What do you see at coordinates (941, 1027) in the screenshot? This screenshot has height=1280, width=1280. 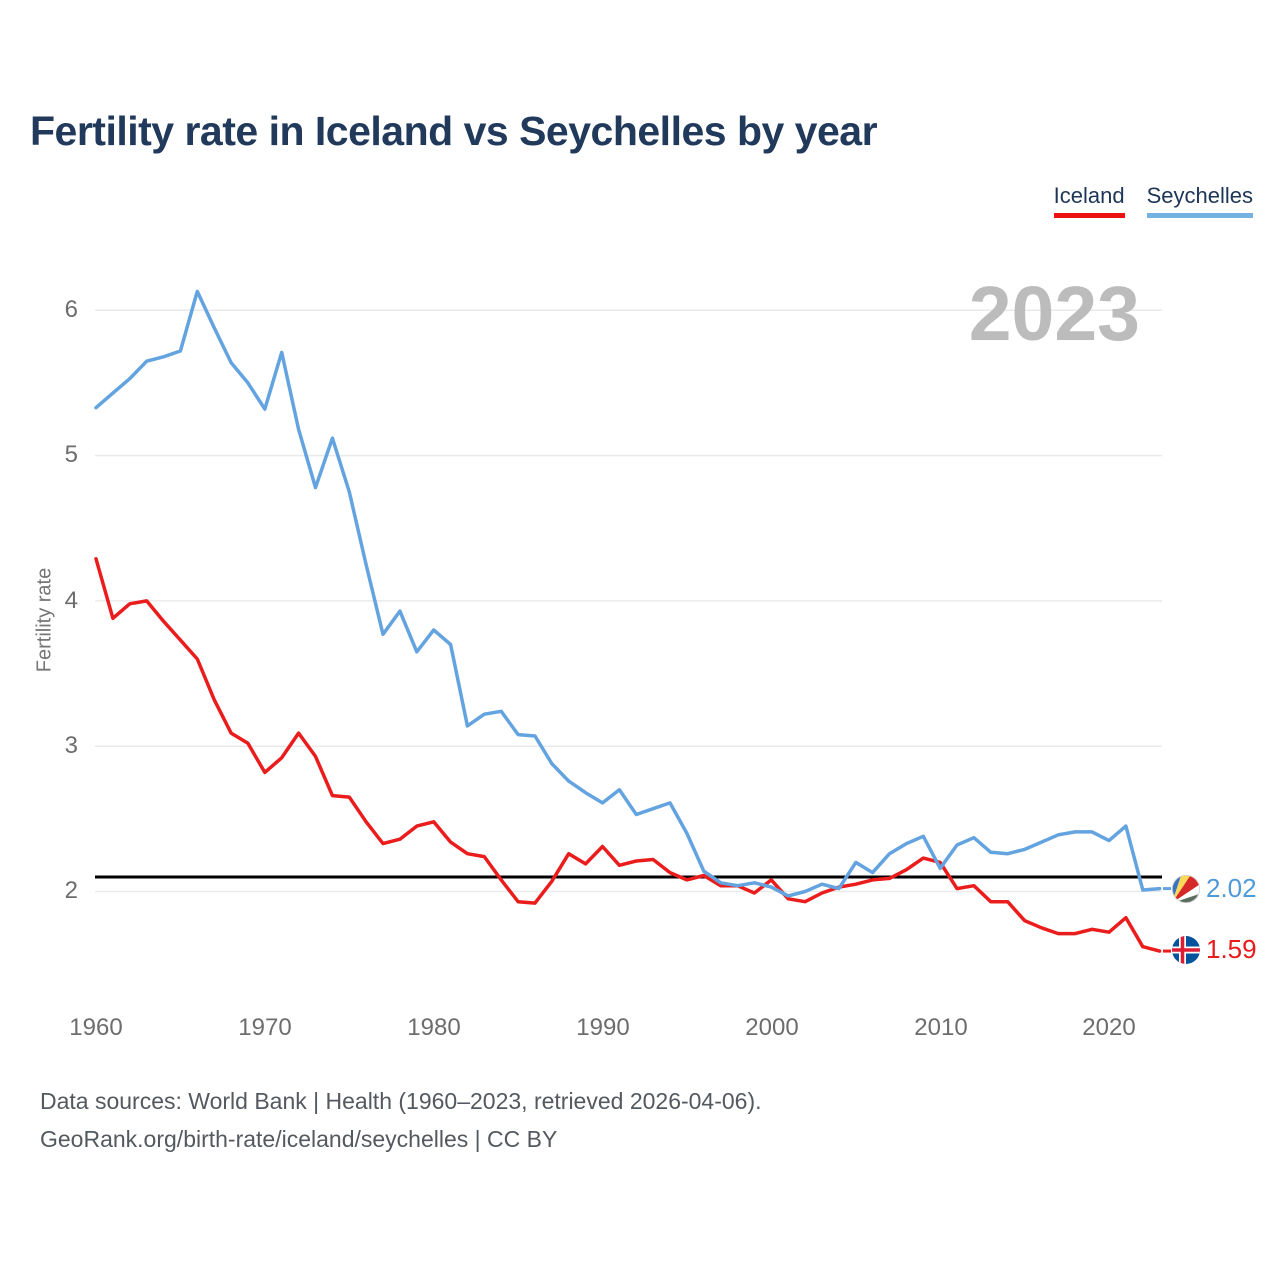 I see `x-tick-label: 2010` at bounding box center [941, 1027].